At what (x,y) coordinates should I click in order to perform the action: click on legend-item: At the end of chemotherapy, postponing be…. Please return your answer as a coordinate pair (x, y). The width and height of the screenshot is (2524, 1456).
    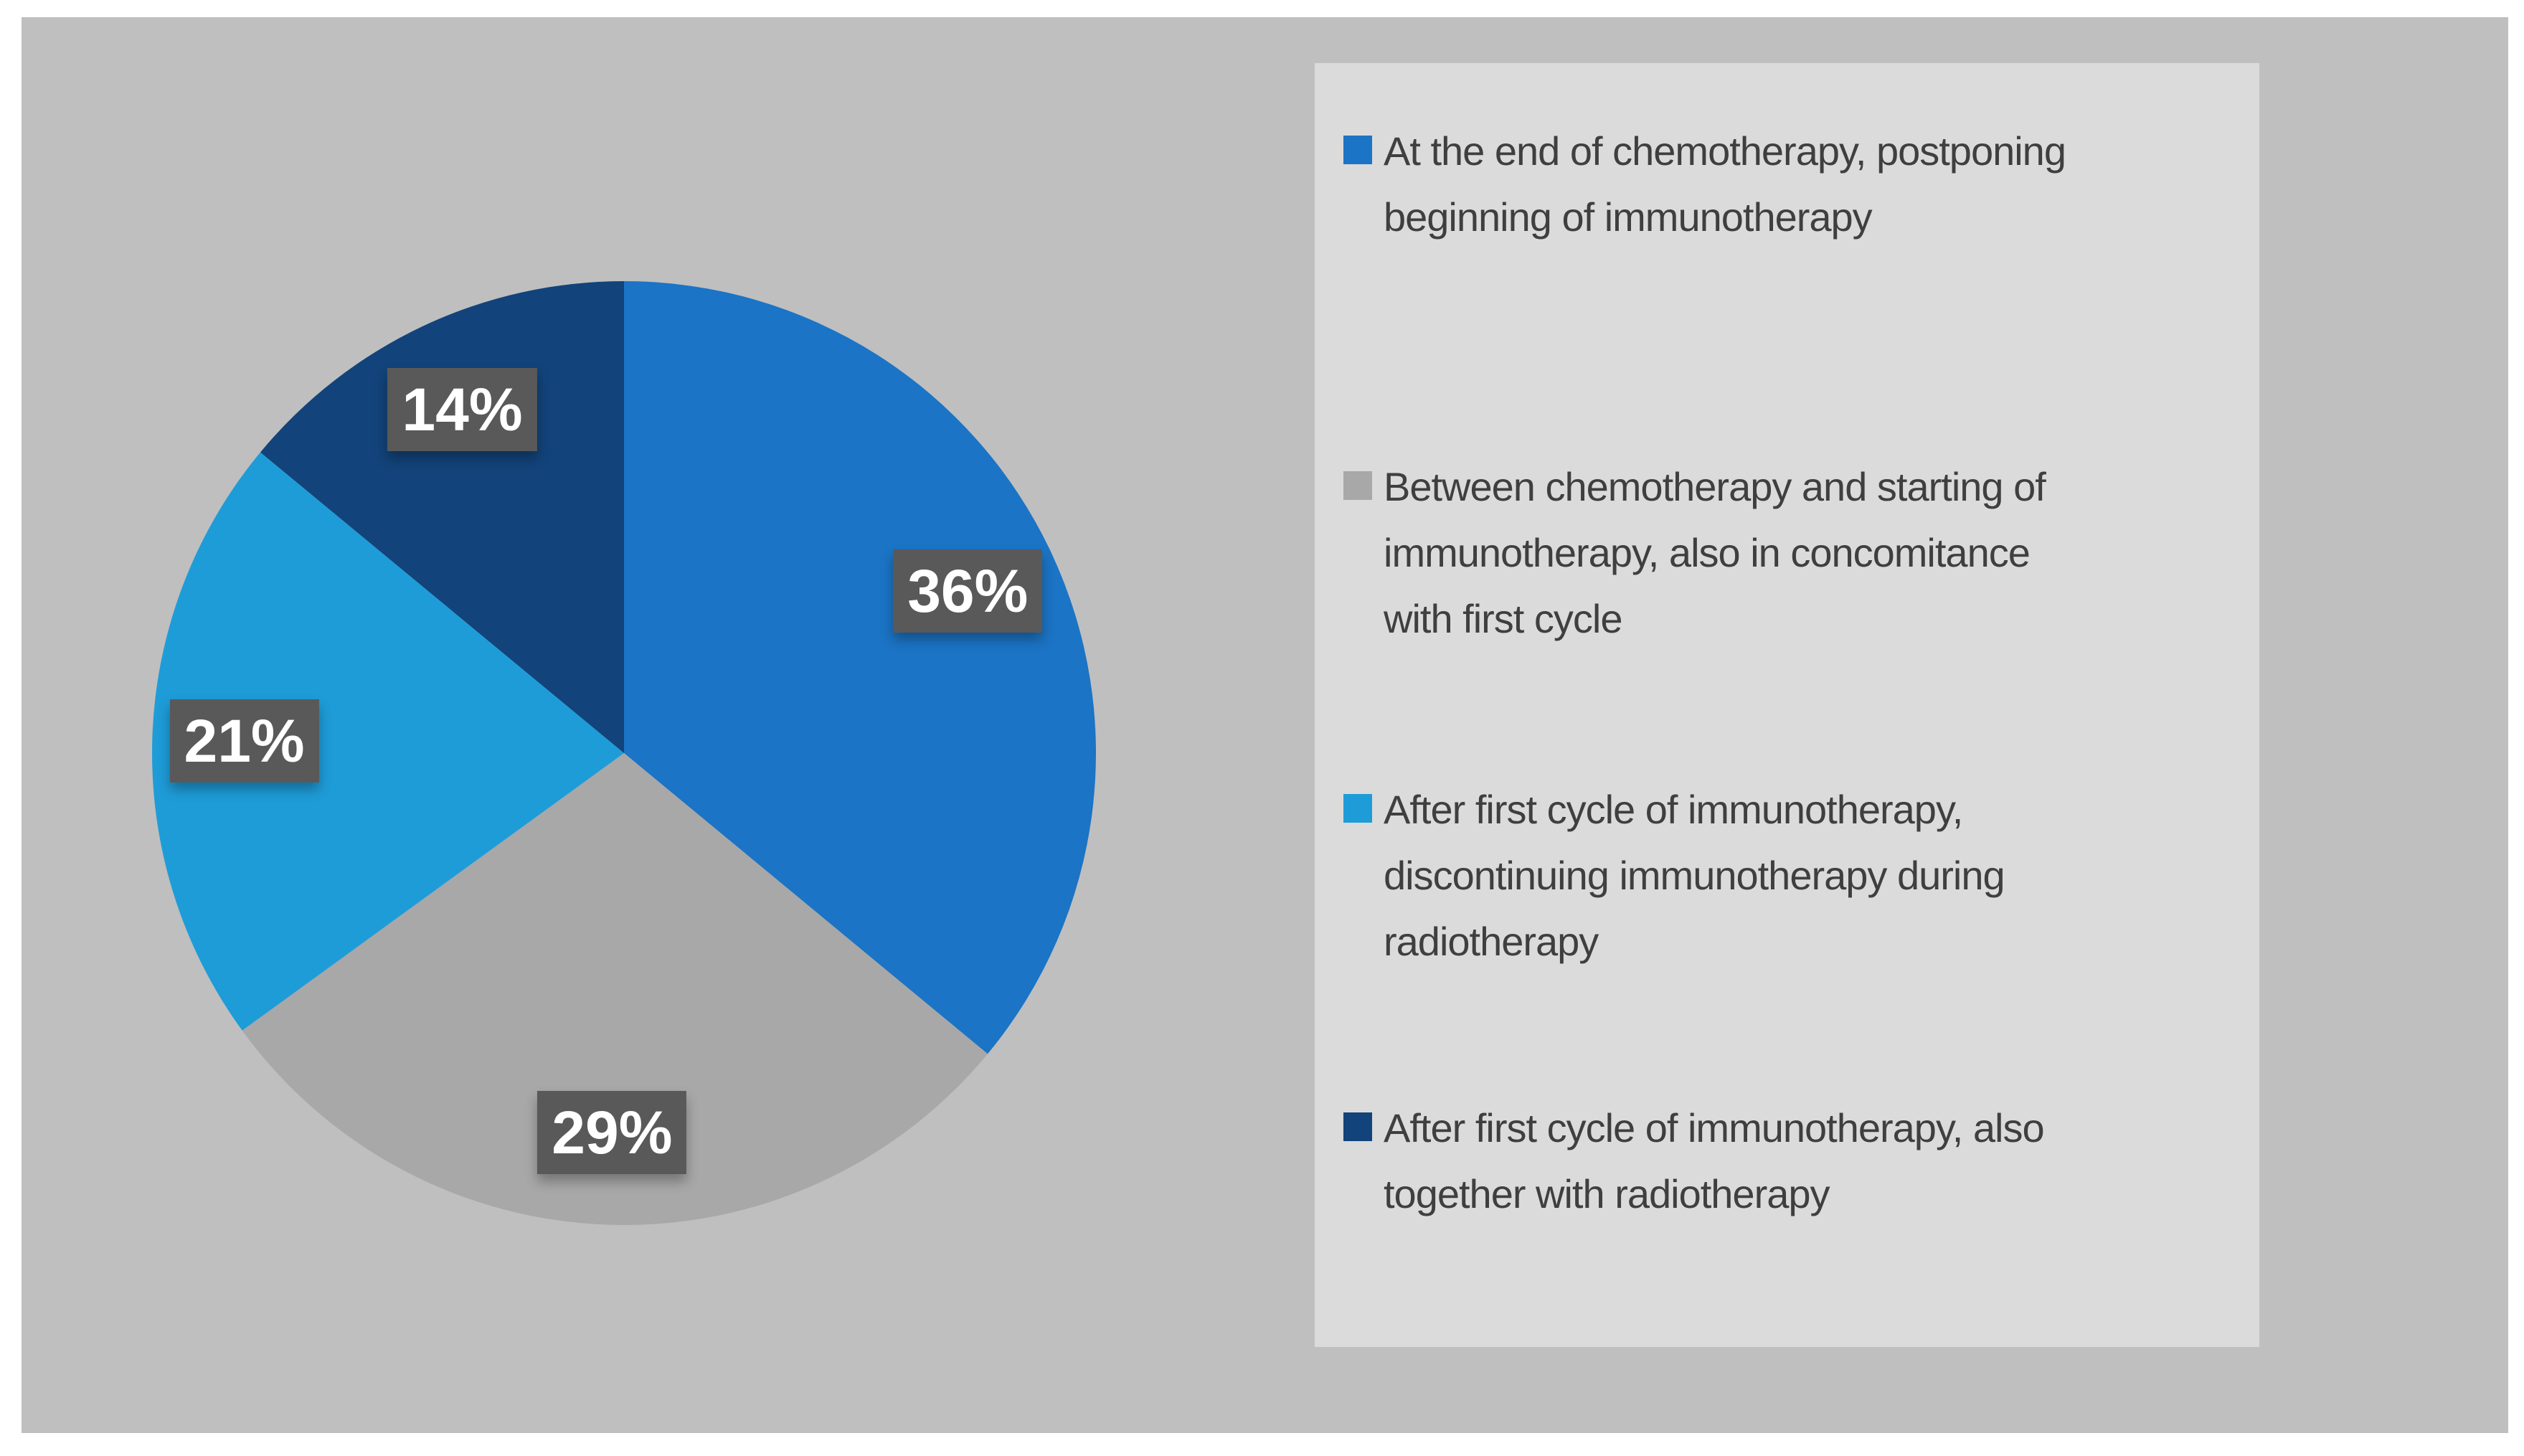
    Looking at the image, I should click on (1705, 184).